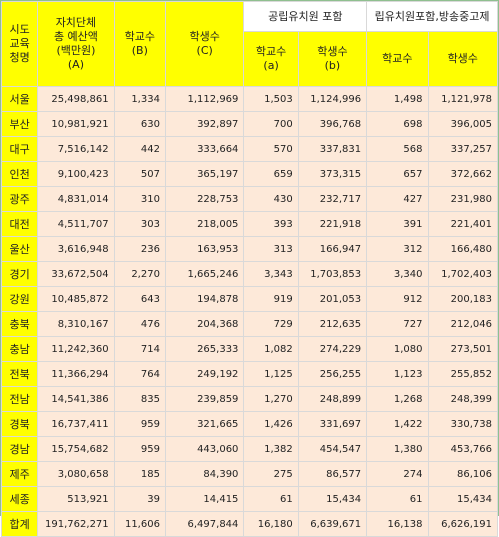 This screenshot has width=499, height=537. Describe the element at coordinates (271, 324) in the screenshot. I see `cell-group1-schools: 729` at that location.